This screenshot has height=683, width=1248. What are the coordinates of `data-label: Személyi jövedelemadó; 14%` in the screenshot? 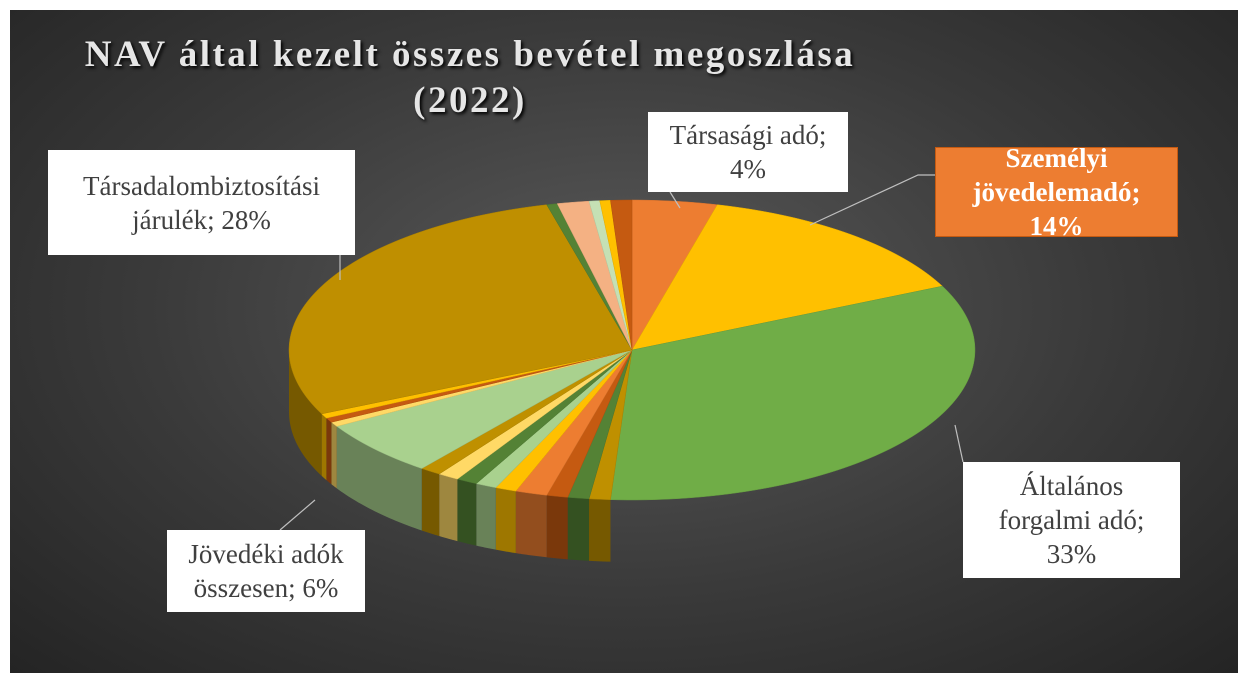 It's located at (1056, 192).